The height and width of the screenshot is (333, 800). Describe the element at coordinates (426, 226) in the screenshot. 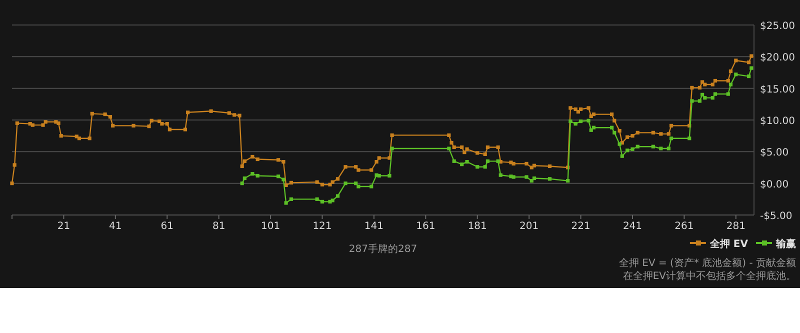

I see `x-tick-label: 161` at that location.